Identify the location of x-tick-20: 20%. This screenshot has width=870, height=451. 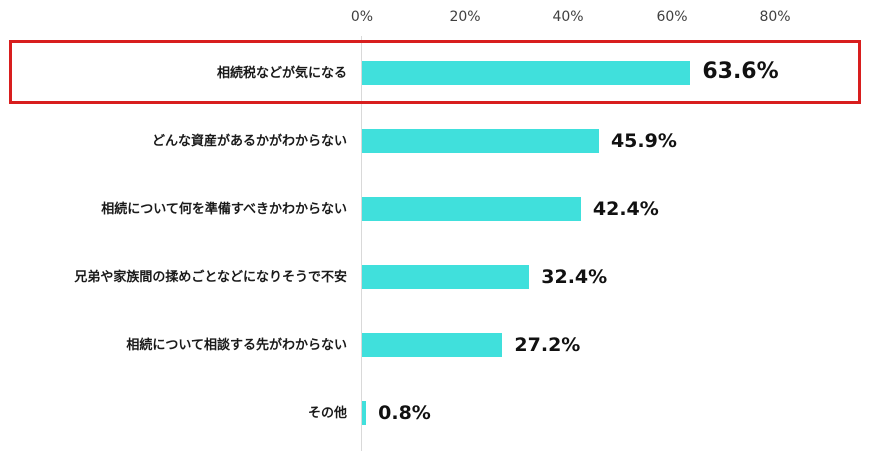
(465, 17).